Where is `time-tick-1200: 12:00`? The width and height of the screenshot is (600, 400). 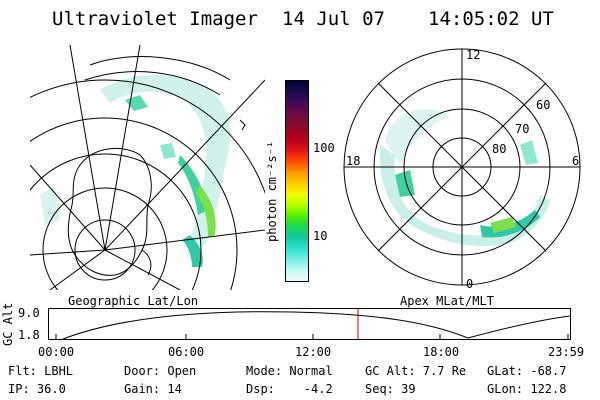
time-tick-1200: 12:00 is located at coordinates (313, 352).